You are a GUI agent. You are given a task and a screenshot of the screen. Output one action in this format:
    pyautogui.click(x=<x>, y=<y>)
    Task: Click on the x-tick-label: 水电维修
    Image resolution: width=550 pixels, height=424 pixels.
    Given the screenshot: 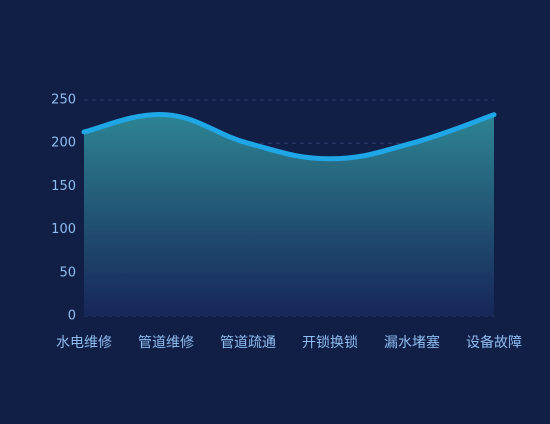 What is the action you would take?
    pyautogui.click(x=84, y=343)
    